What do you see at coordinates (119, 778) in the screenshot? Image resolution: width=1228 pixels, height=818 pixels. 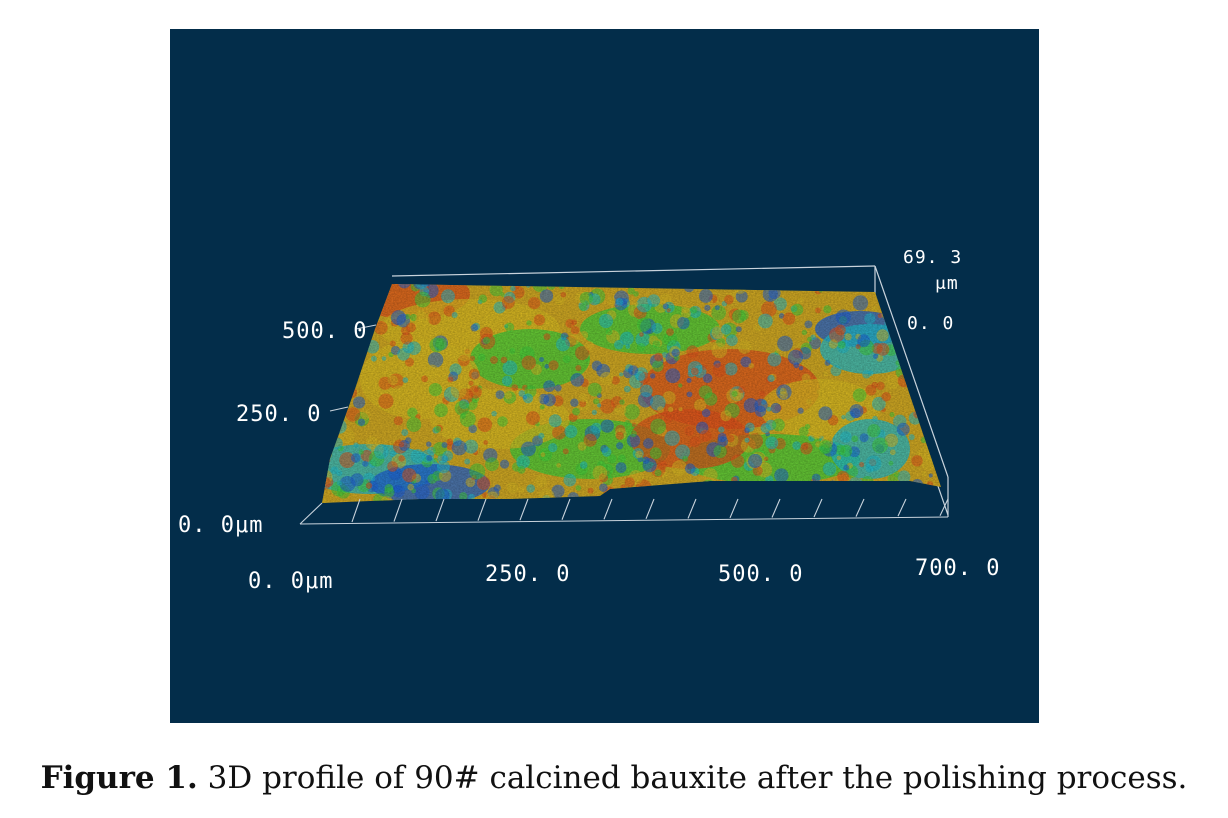 I see `figure-label: Figure 1.` at bounding box center [119, 778].